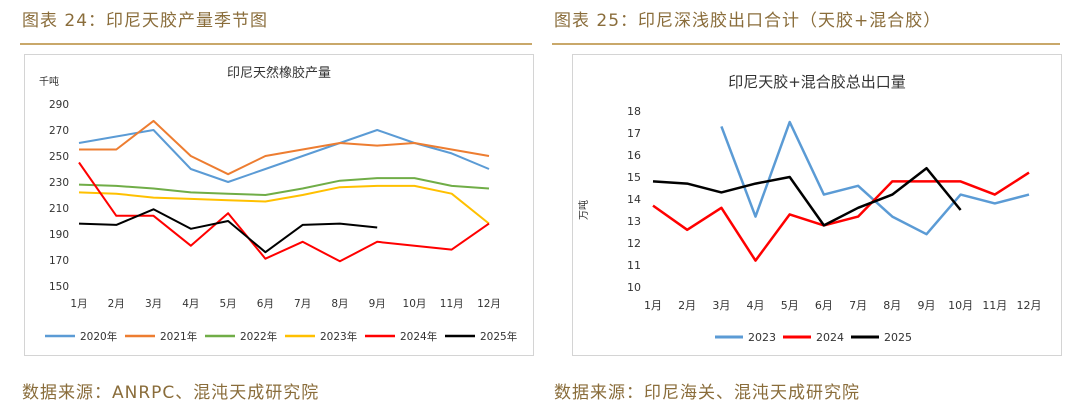 This screenshot has height=411, width=1080. What do you see at coordinates (707, 393) in the screenshot?
I see `right-data-source: 数据来源：印尼海关、混沌天成研究院` at bounding box center [707, 393].